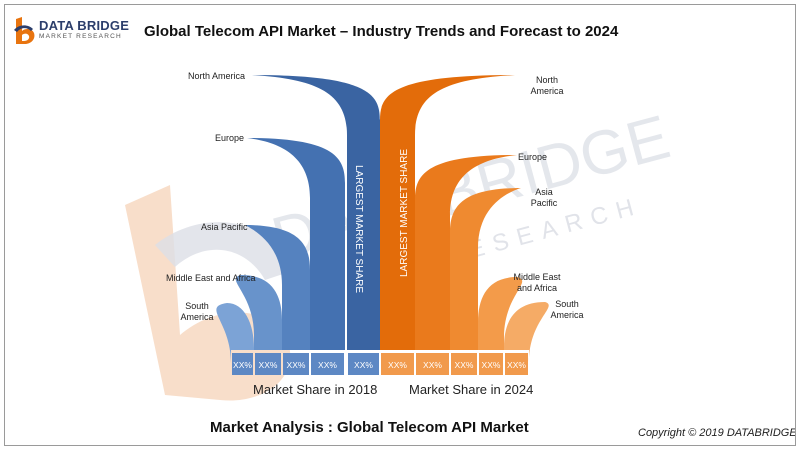  What do you see at coordinates (225, 251) in the screenshot?
I see `watermark-logo-arc` at bounding box center [225, 251].